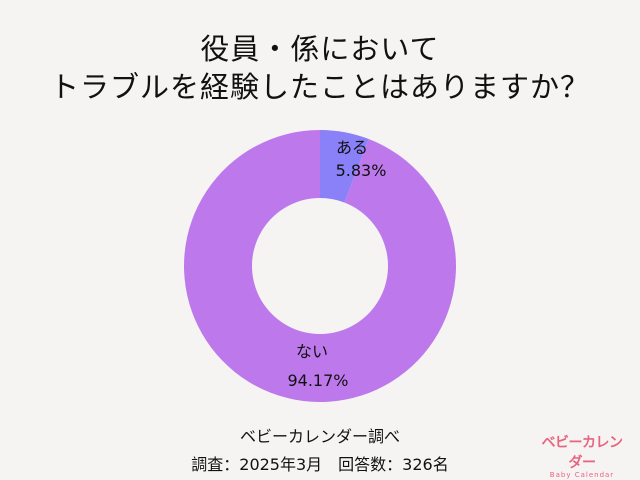 The image size is (640, 480). I want to click on logo-text: ベビーカレンダー, so click(582, 453).